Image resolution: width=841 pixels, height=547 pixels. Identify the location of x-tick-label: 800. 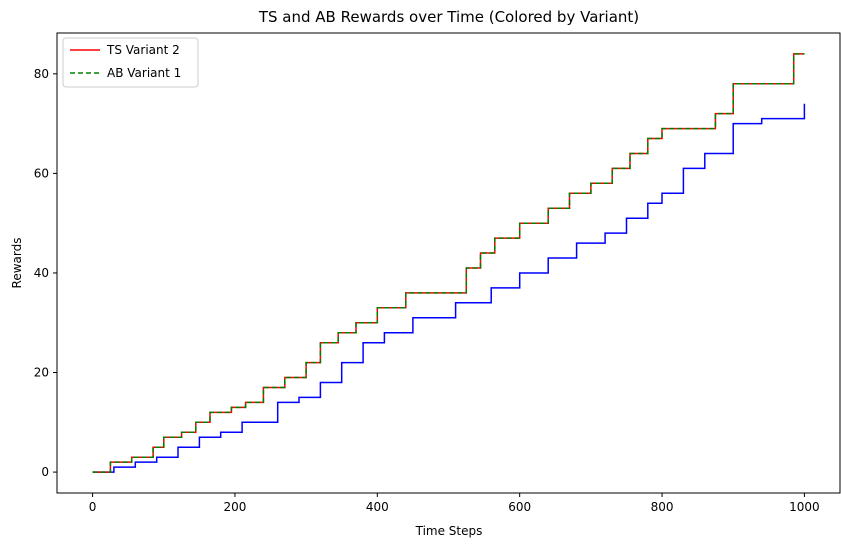
(662, 507).